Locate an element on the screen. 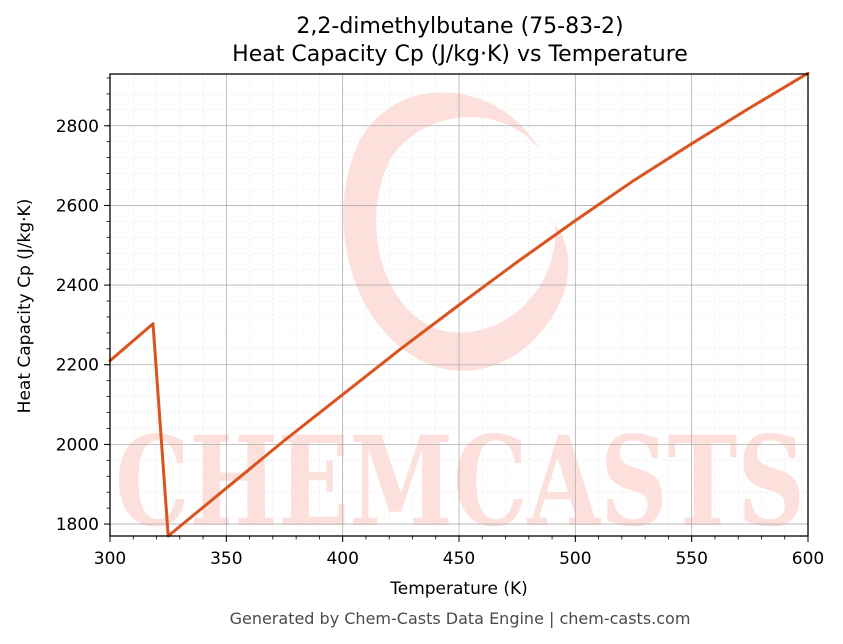 The image size is (843, 644). y-tick-label: 1800 is located at coordinates (77, 525).